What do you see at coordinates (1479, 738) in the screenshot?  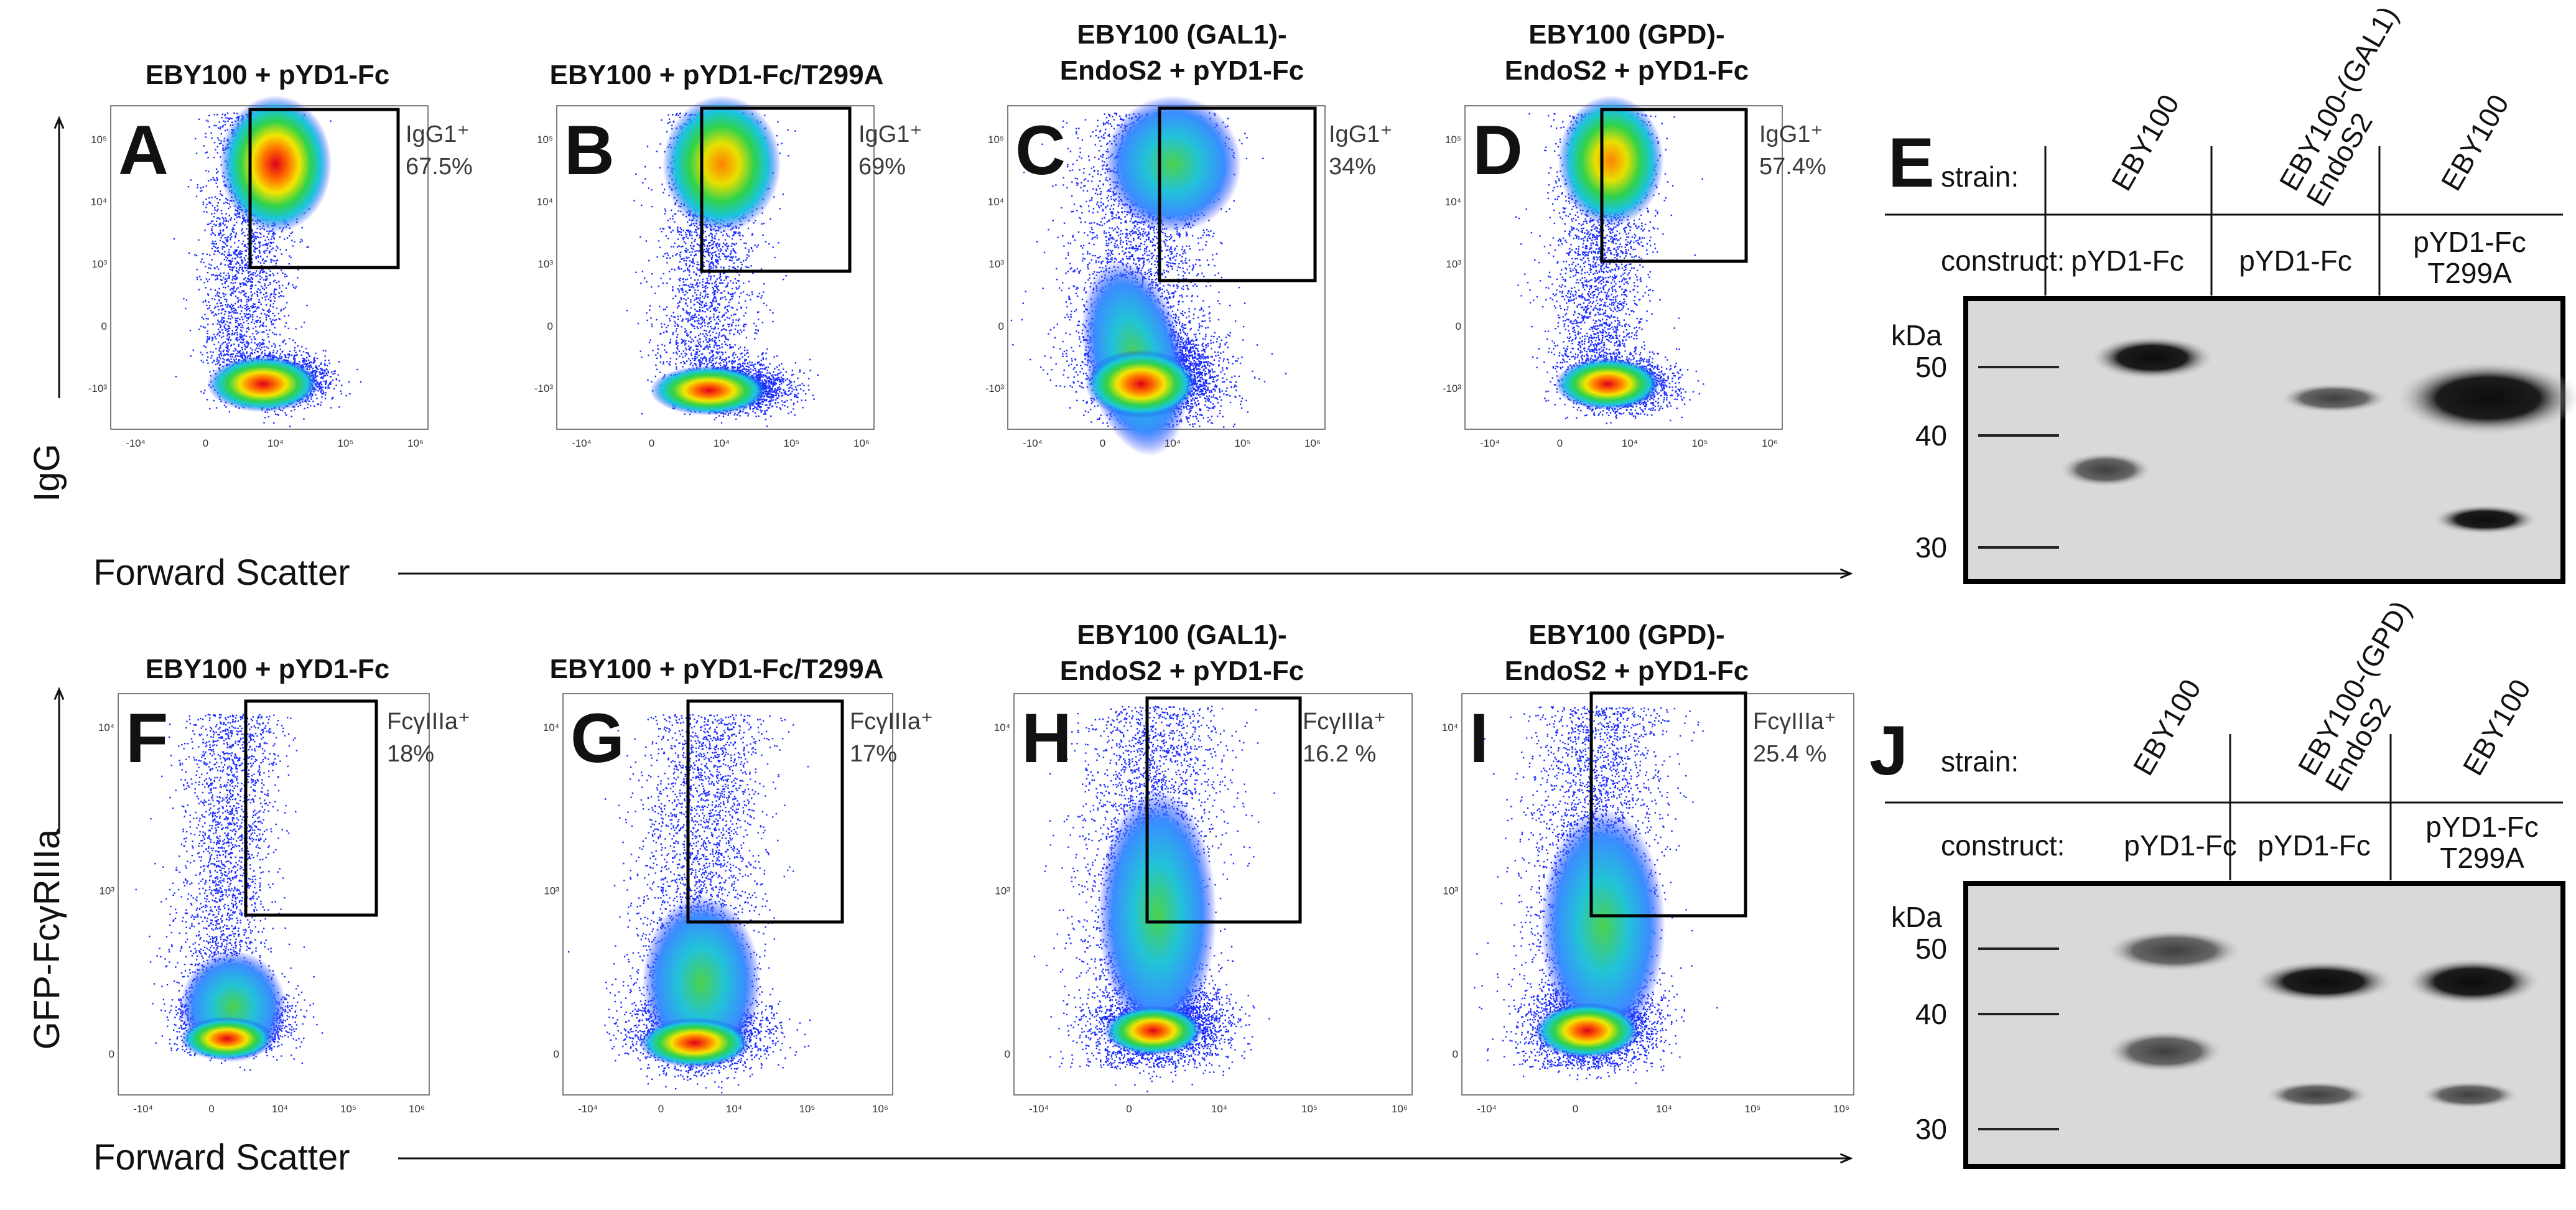 I see `panel-letter: I` at bounding box center [1479, 738].